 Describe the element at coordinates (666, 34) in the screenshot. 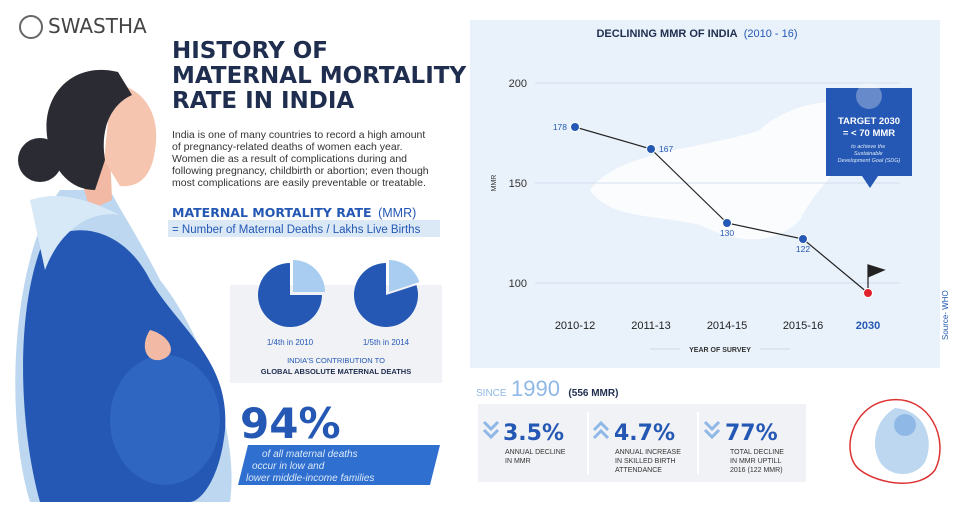

I see `title: DECLINING MMR OF INDIA` at that location.